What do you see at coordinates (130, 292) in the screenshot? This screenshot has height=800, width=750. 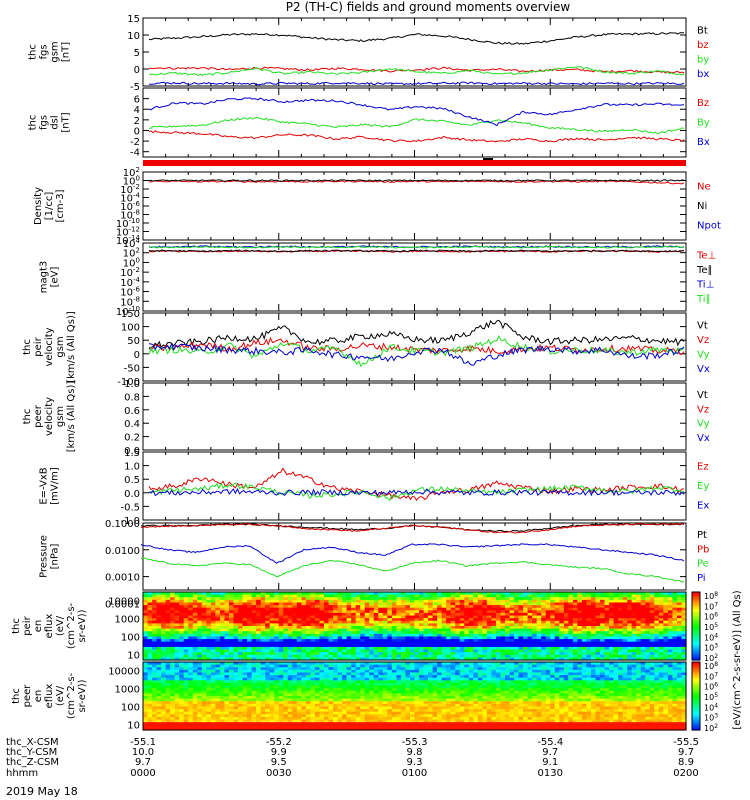 I see `y-tick-label: 10-6` at bounding box center [130, 292].